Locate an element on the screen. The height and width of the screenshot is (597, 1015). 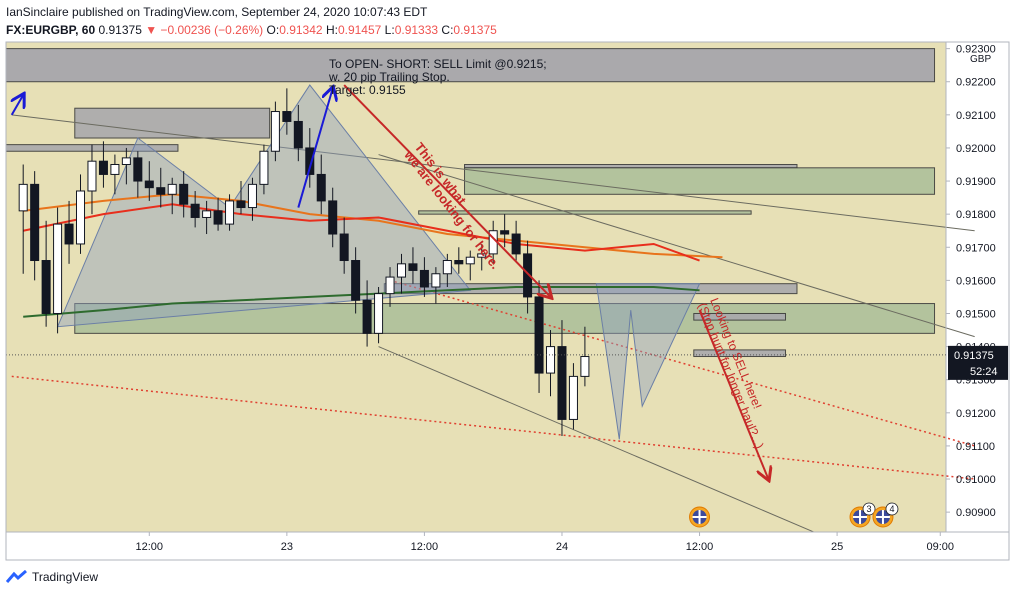
order-note-line: Target: 0.9155 is located at coordinates (367, 90).